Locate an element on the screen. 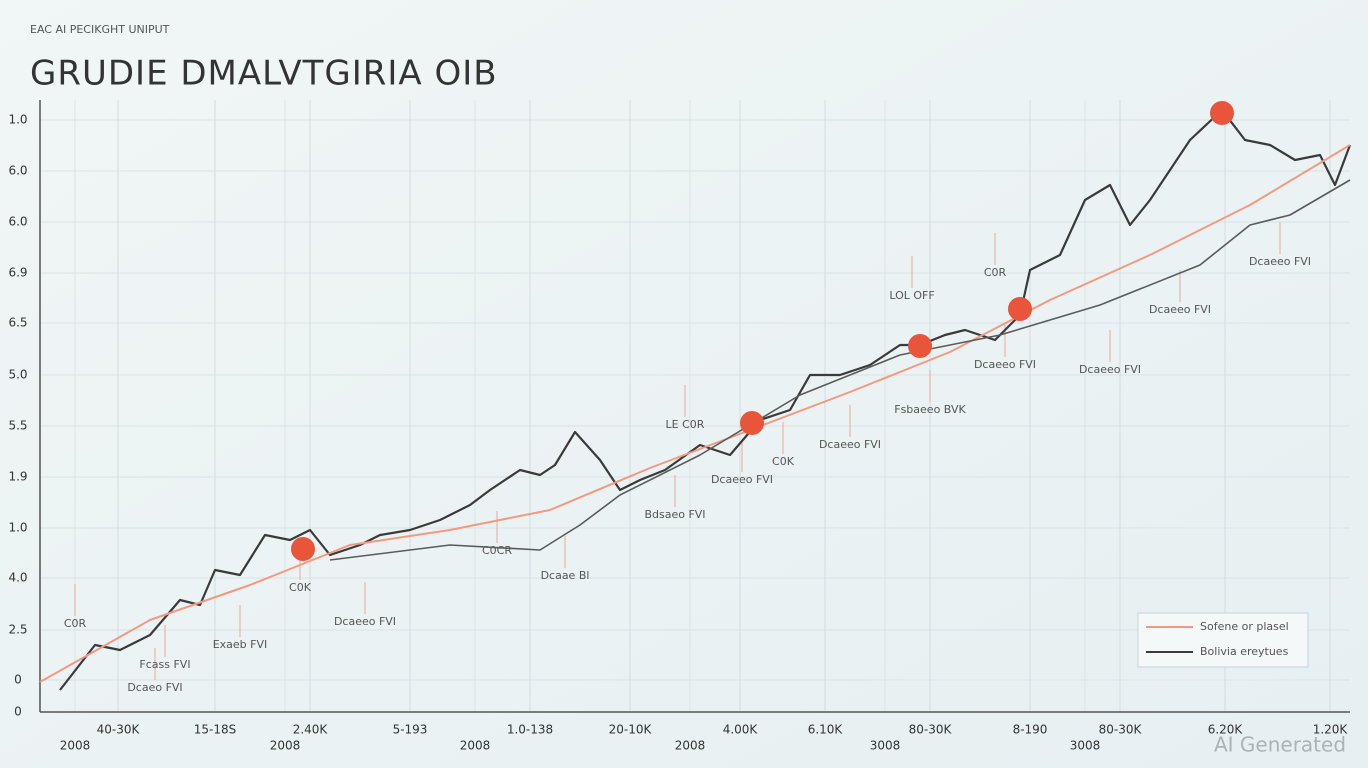 The width and height of the screenshot is (1368, 768). legend-label: Bolivia ereytues is located at coordinates (1244, 651).